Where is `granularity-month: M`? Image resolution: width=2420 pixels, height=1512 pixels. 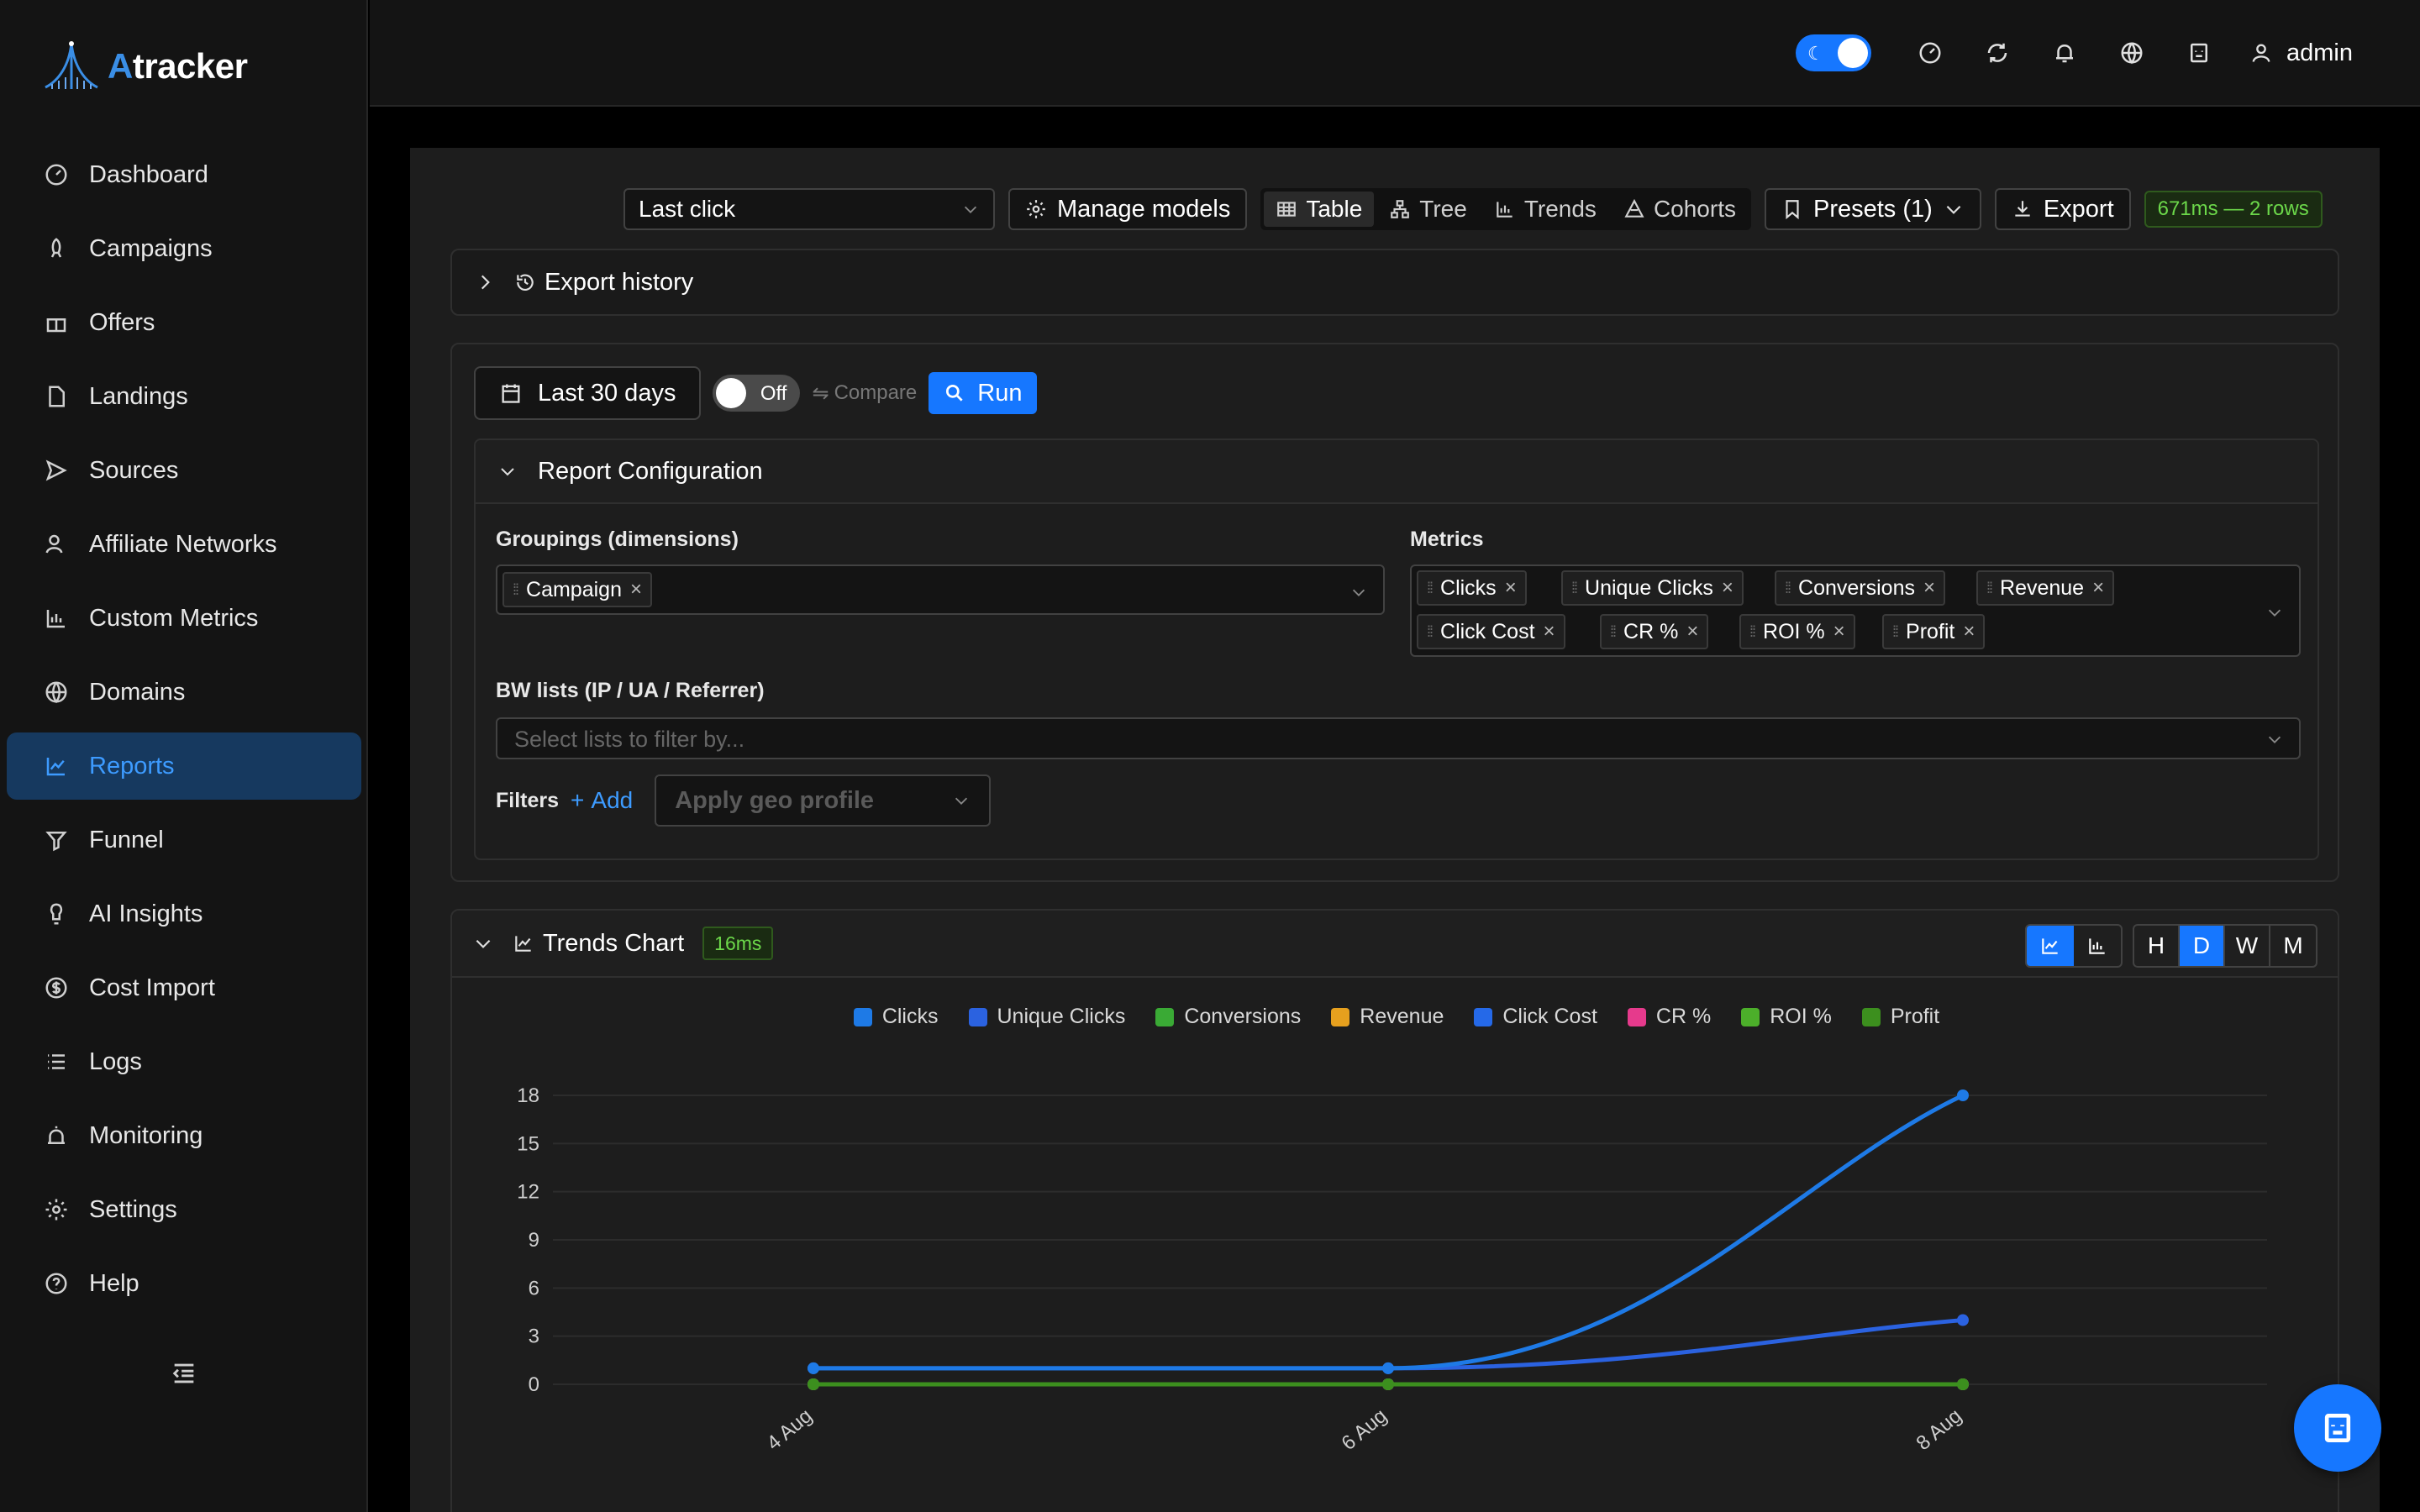 granularity-month: M is located at coordinates (2293, 945).